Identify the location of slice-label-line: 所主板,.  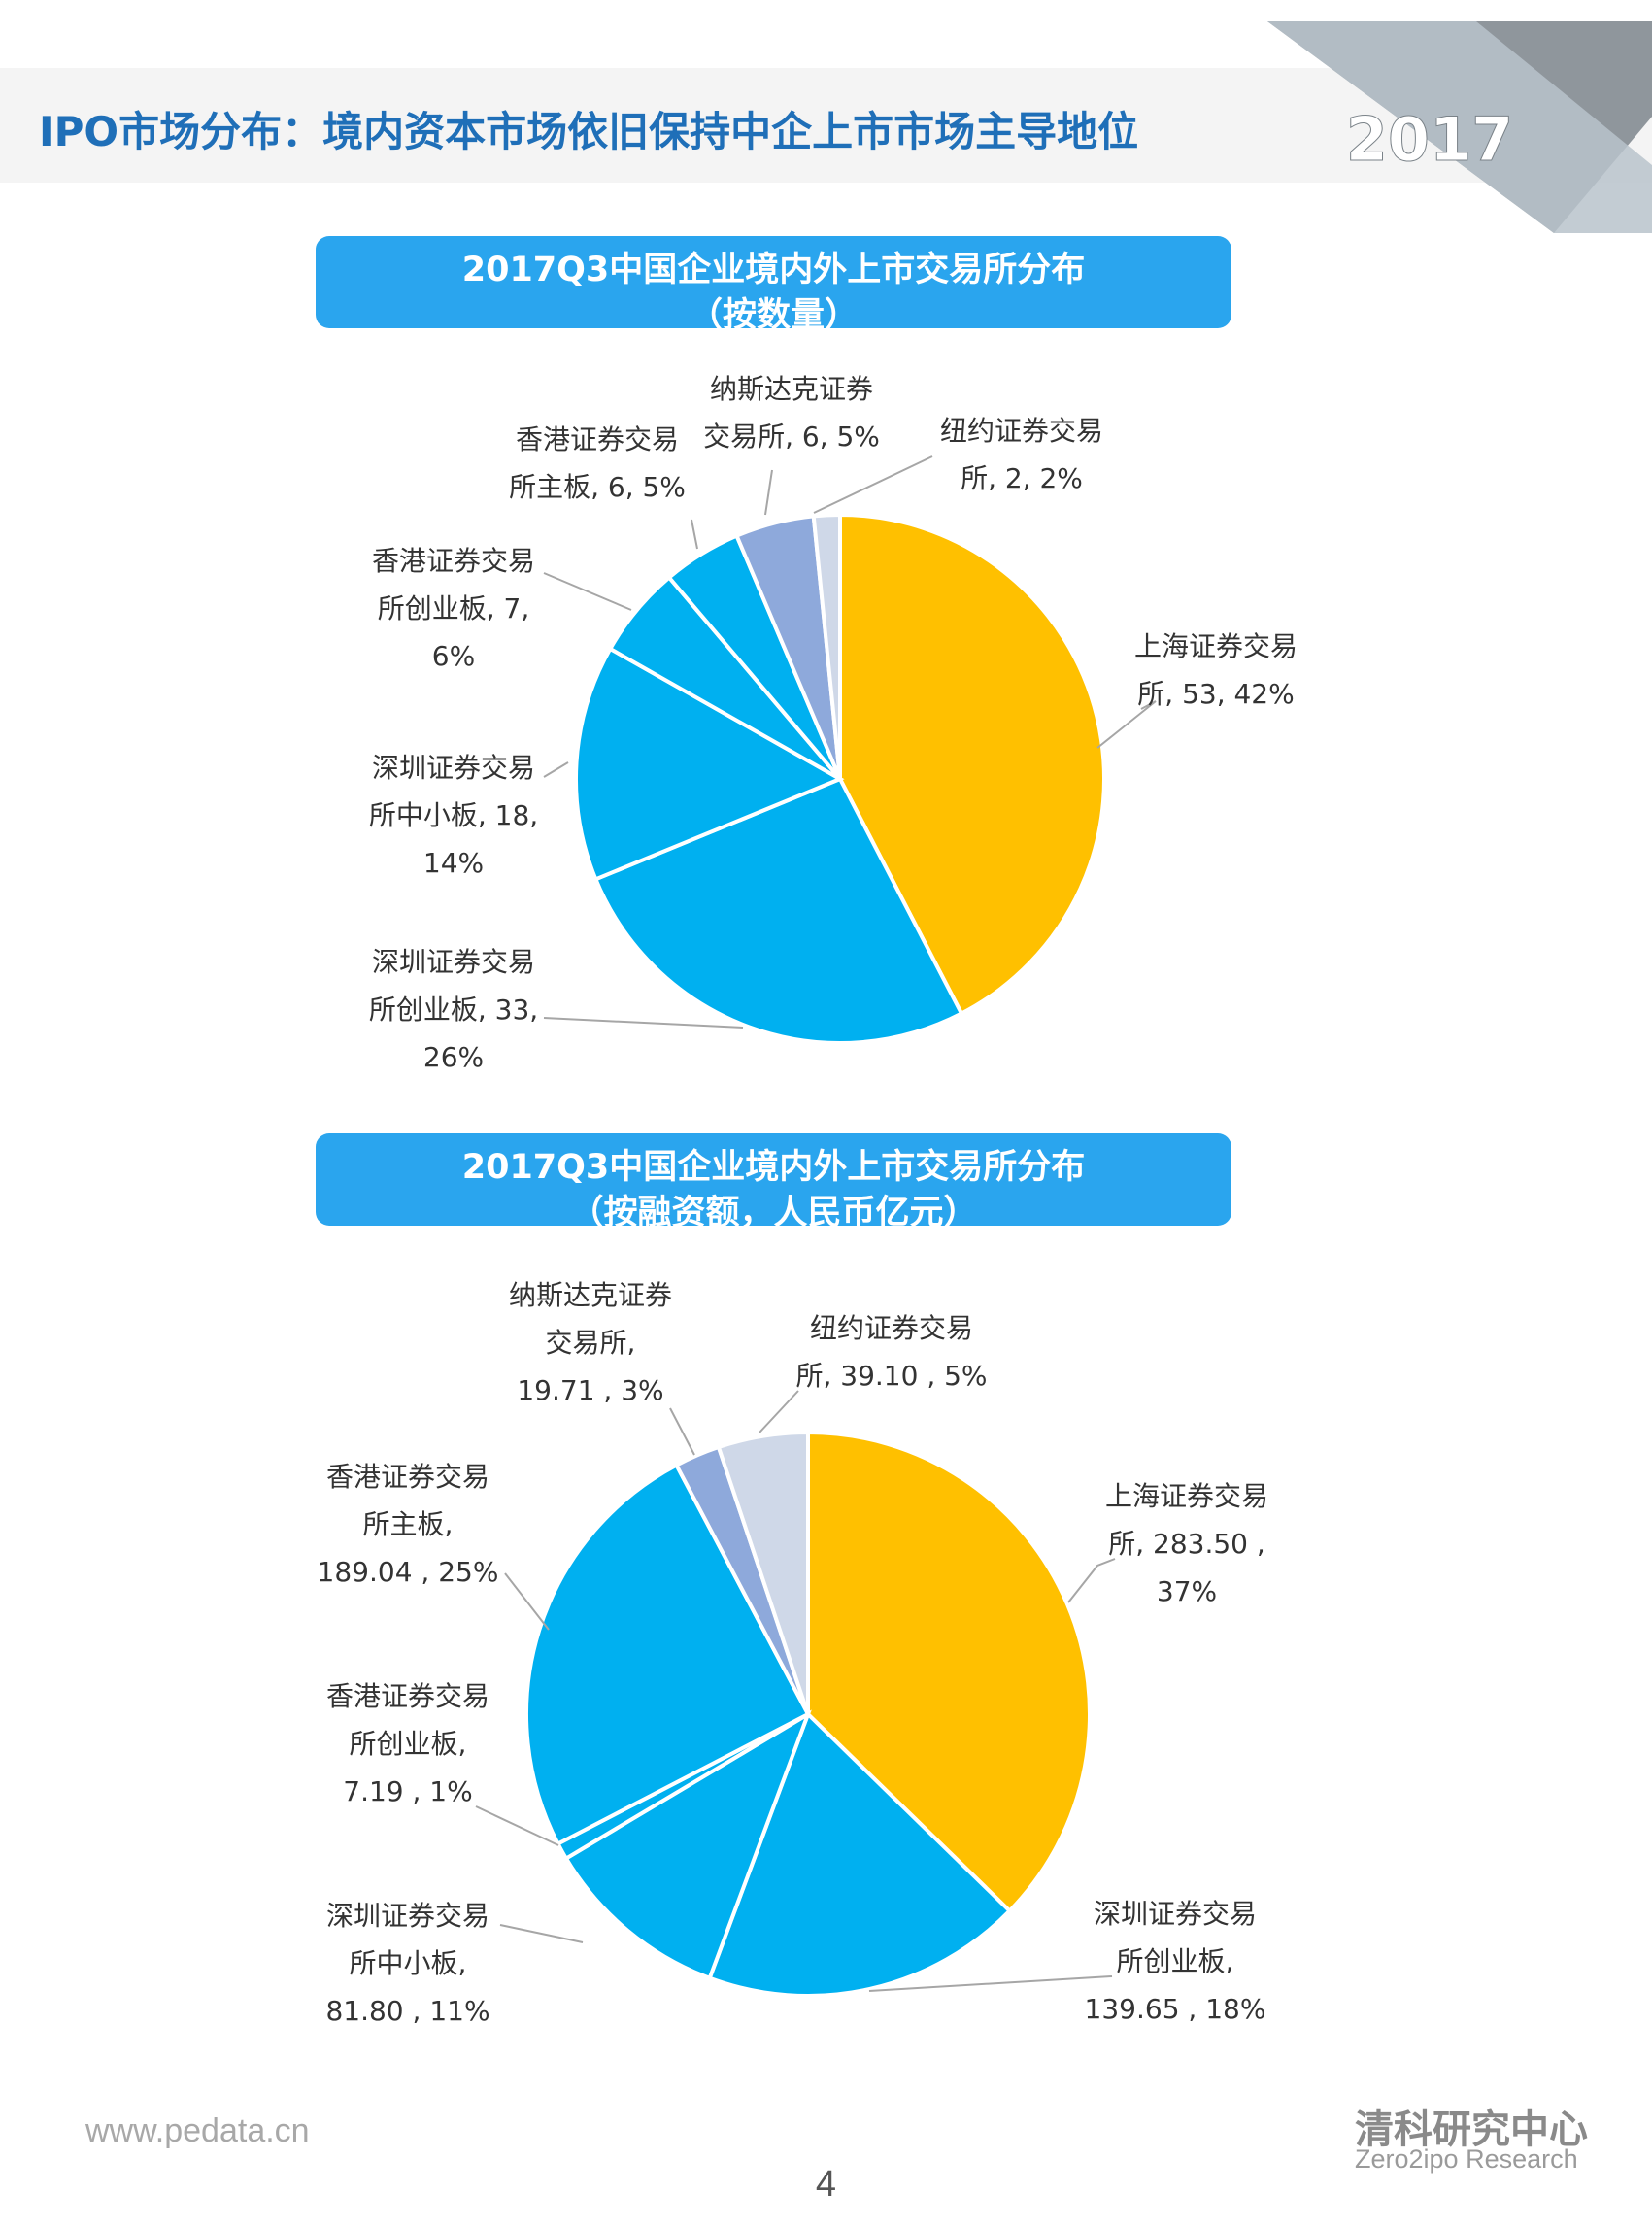
(408, 1524).